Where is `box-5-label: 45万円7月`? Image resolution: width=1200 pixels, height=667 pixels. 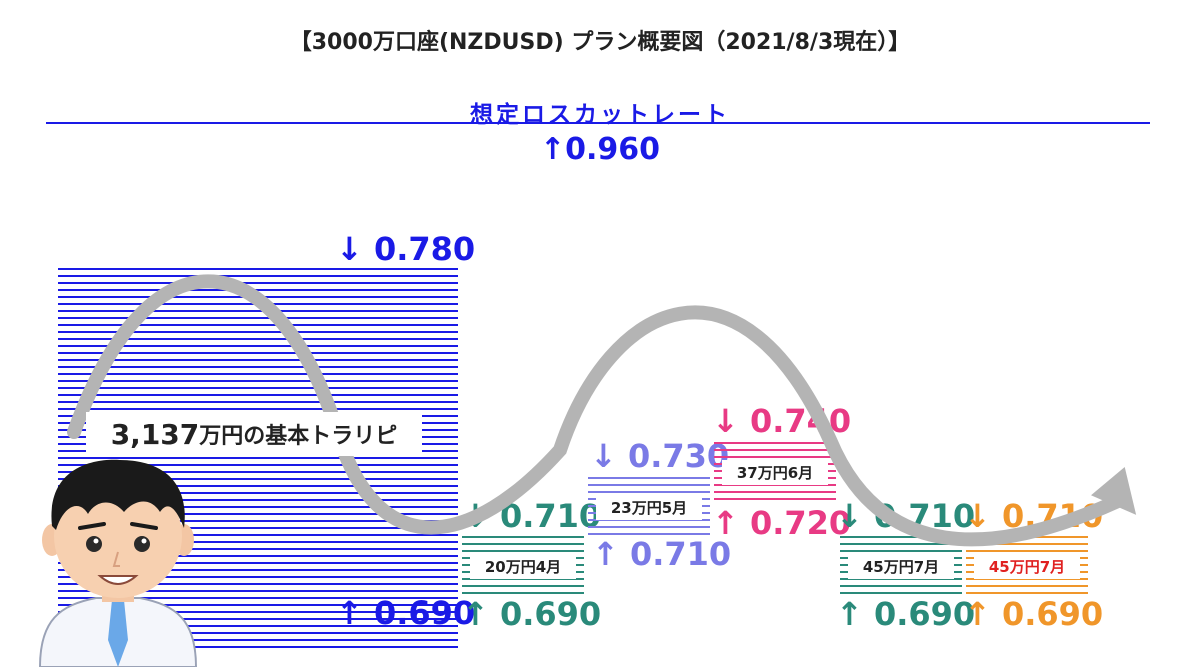 box-5-label: 45万円7月 is located at coordinates (1027, 566).